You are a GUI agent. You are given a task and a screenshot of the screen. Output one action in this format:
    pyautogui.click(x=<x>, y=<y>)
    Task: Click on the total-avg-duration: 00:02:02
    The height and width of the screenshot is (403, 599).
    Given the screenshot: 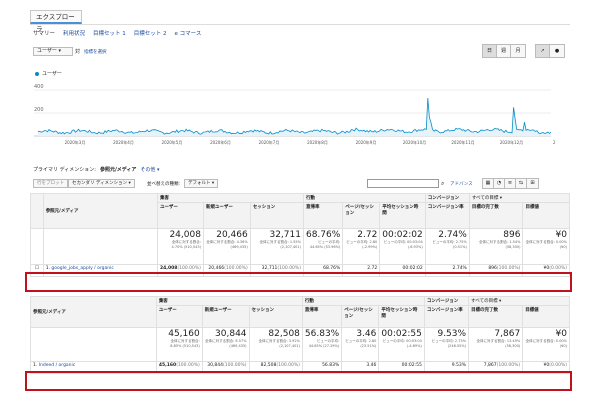 What is the action you would take?
    pyautogui.click(x=402, y=235)
    